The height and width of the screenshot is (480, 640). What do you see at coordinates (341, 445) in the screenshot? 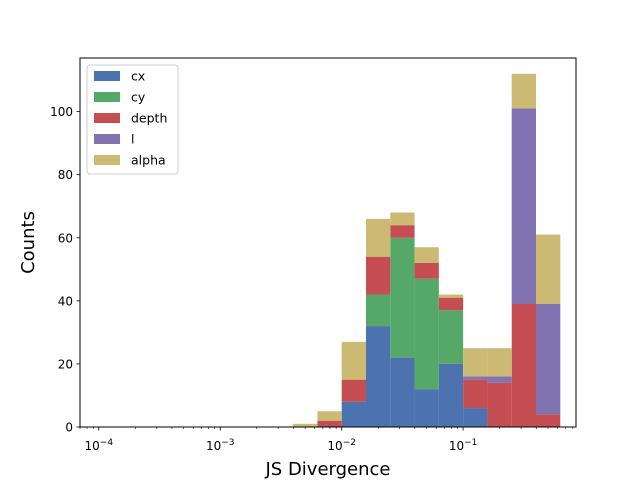
I see `x-tick-label: 10⁻²` at bounding box center [341, 445].